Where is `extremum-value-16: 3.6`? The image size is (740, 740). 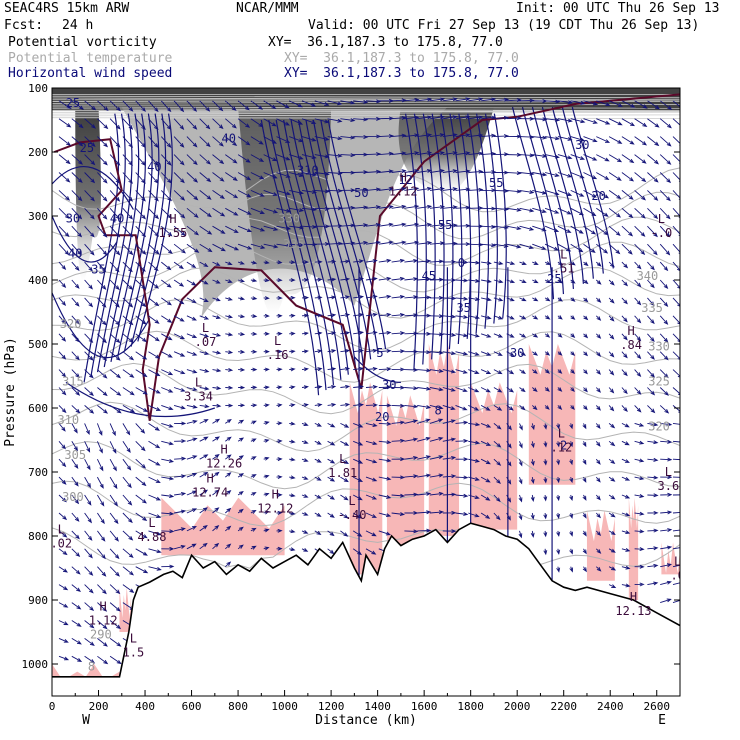 extremum-value-16: 3.6 is located at coordinates (669, 486).